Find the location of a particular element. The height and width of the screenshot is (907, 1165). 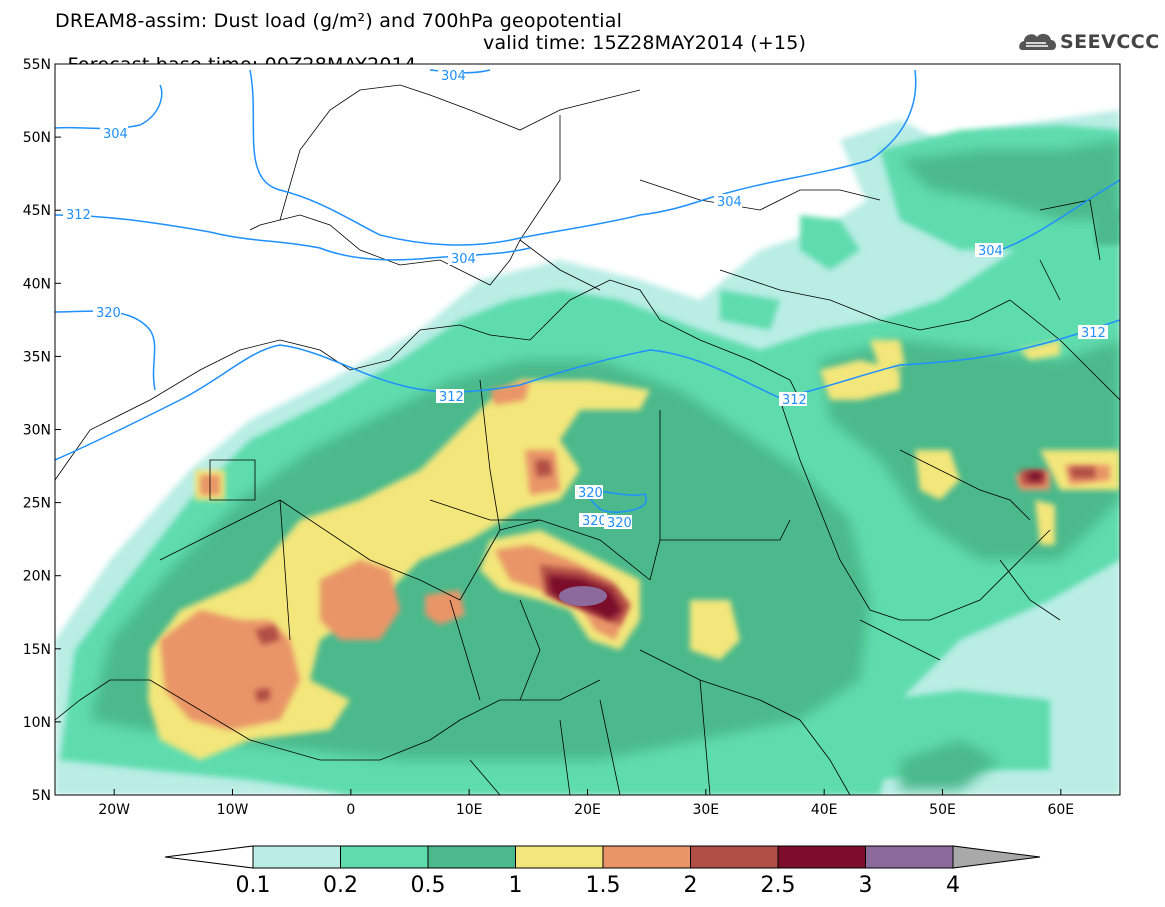

lon-tick-label: 60E is located at coordinates (1060, 810).